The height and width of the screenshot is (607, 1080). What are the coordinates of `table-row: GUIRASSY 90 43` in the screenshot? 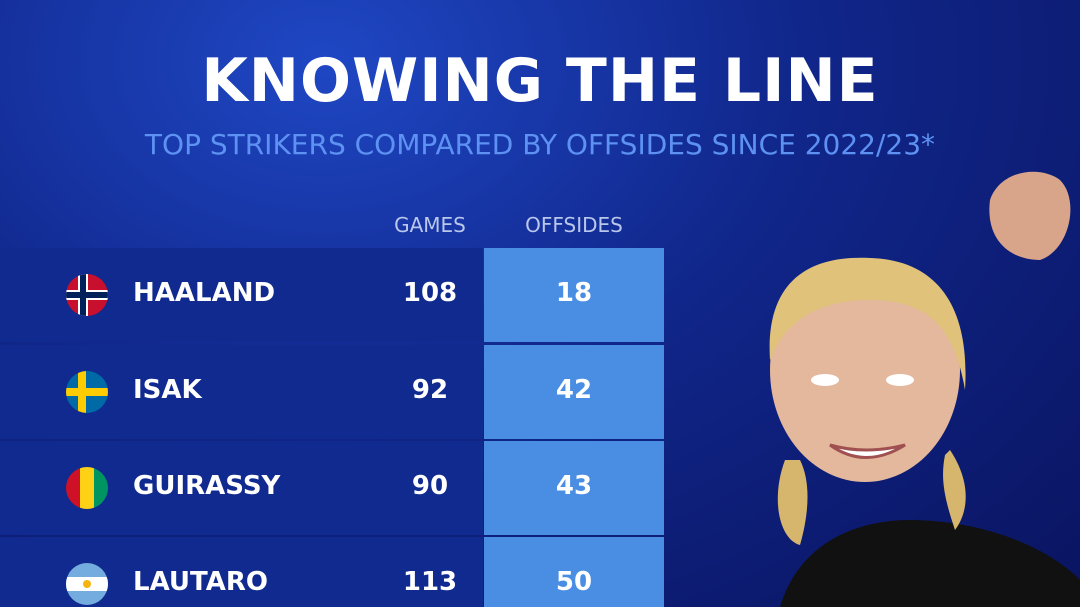 It's located at (332, 488).